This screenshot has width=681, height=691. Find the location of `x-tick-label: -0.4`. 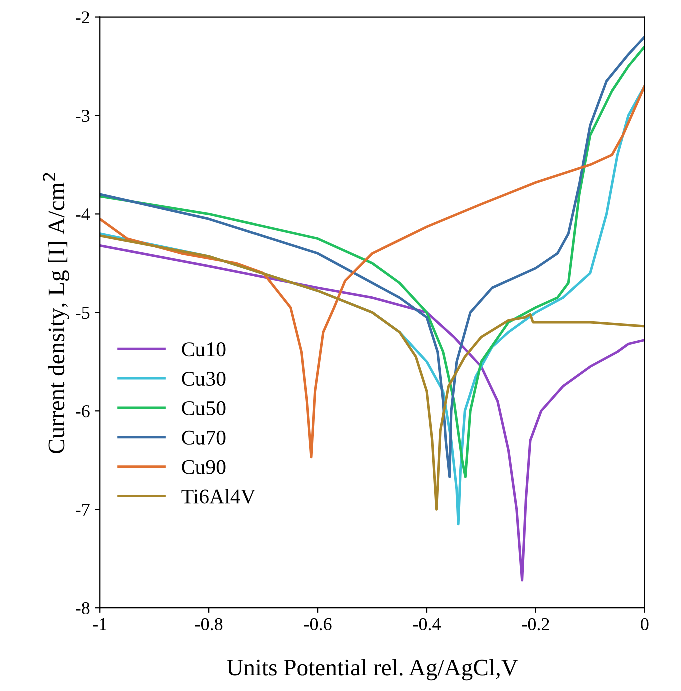

x-tick-label: -0.4 is located at coordinates (427, 624).